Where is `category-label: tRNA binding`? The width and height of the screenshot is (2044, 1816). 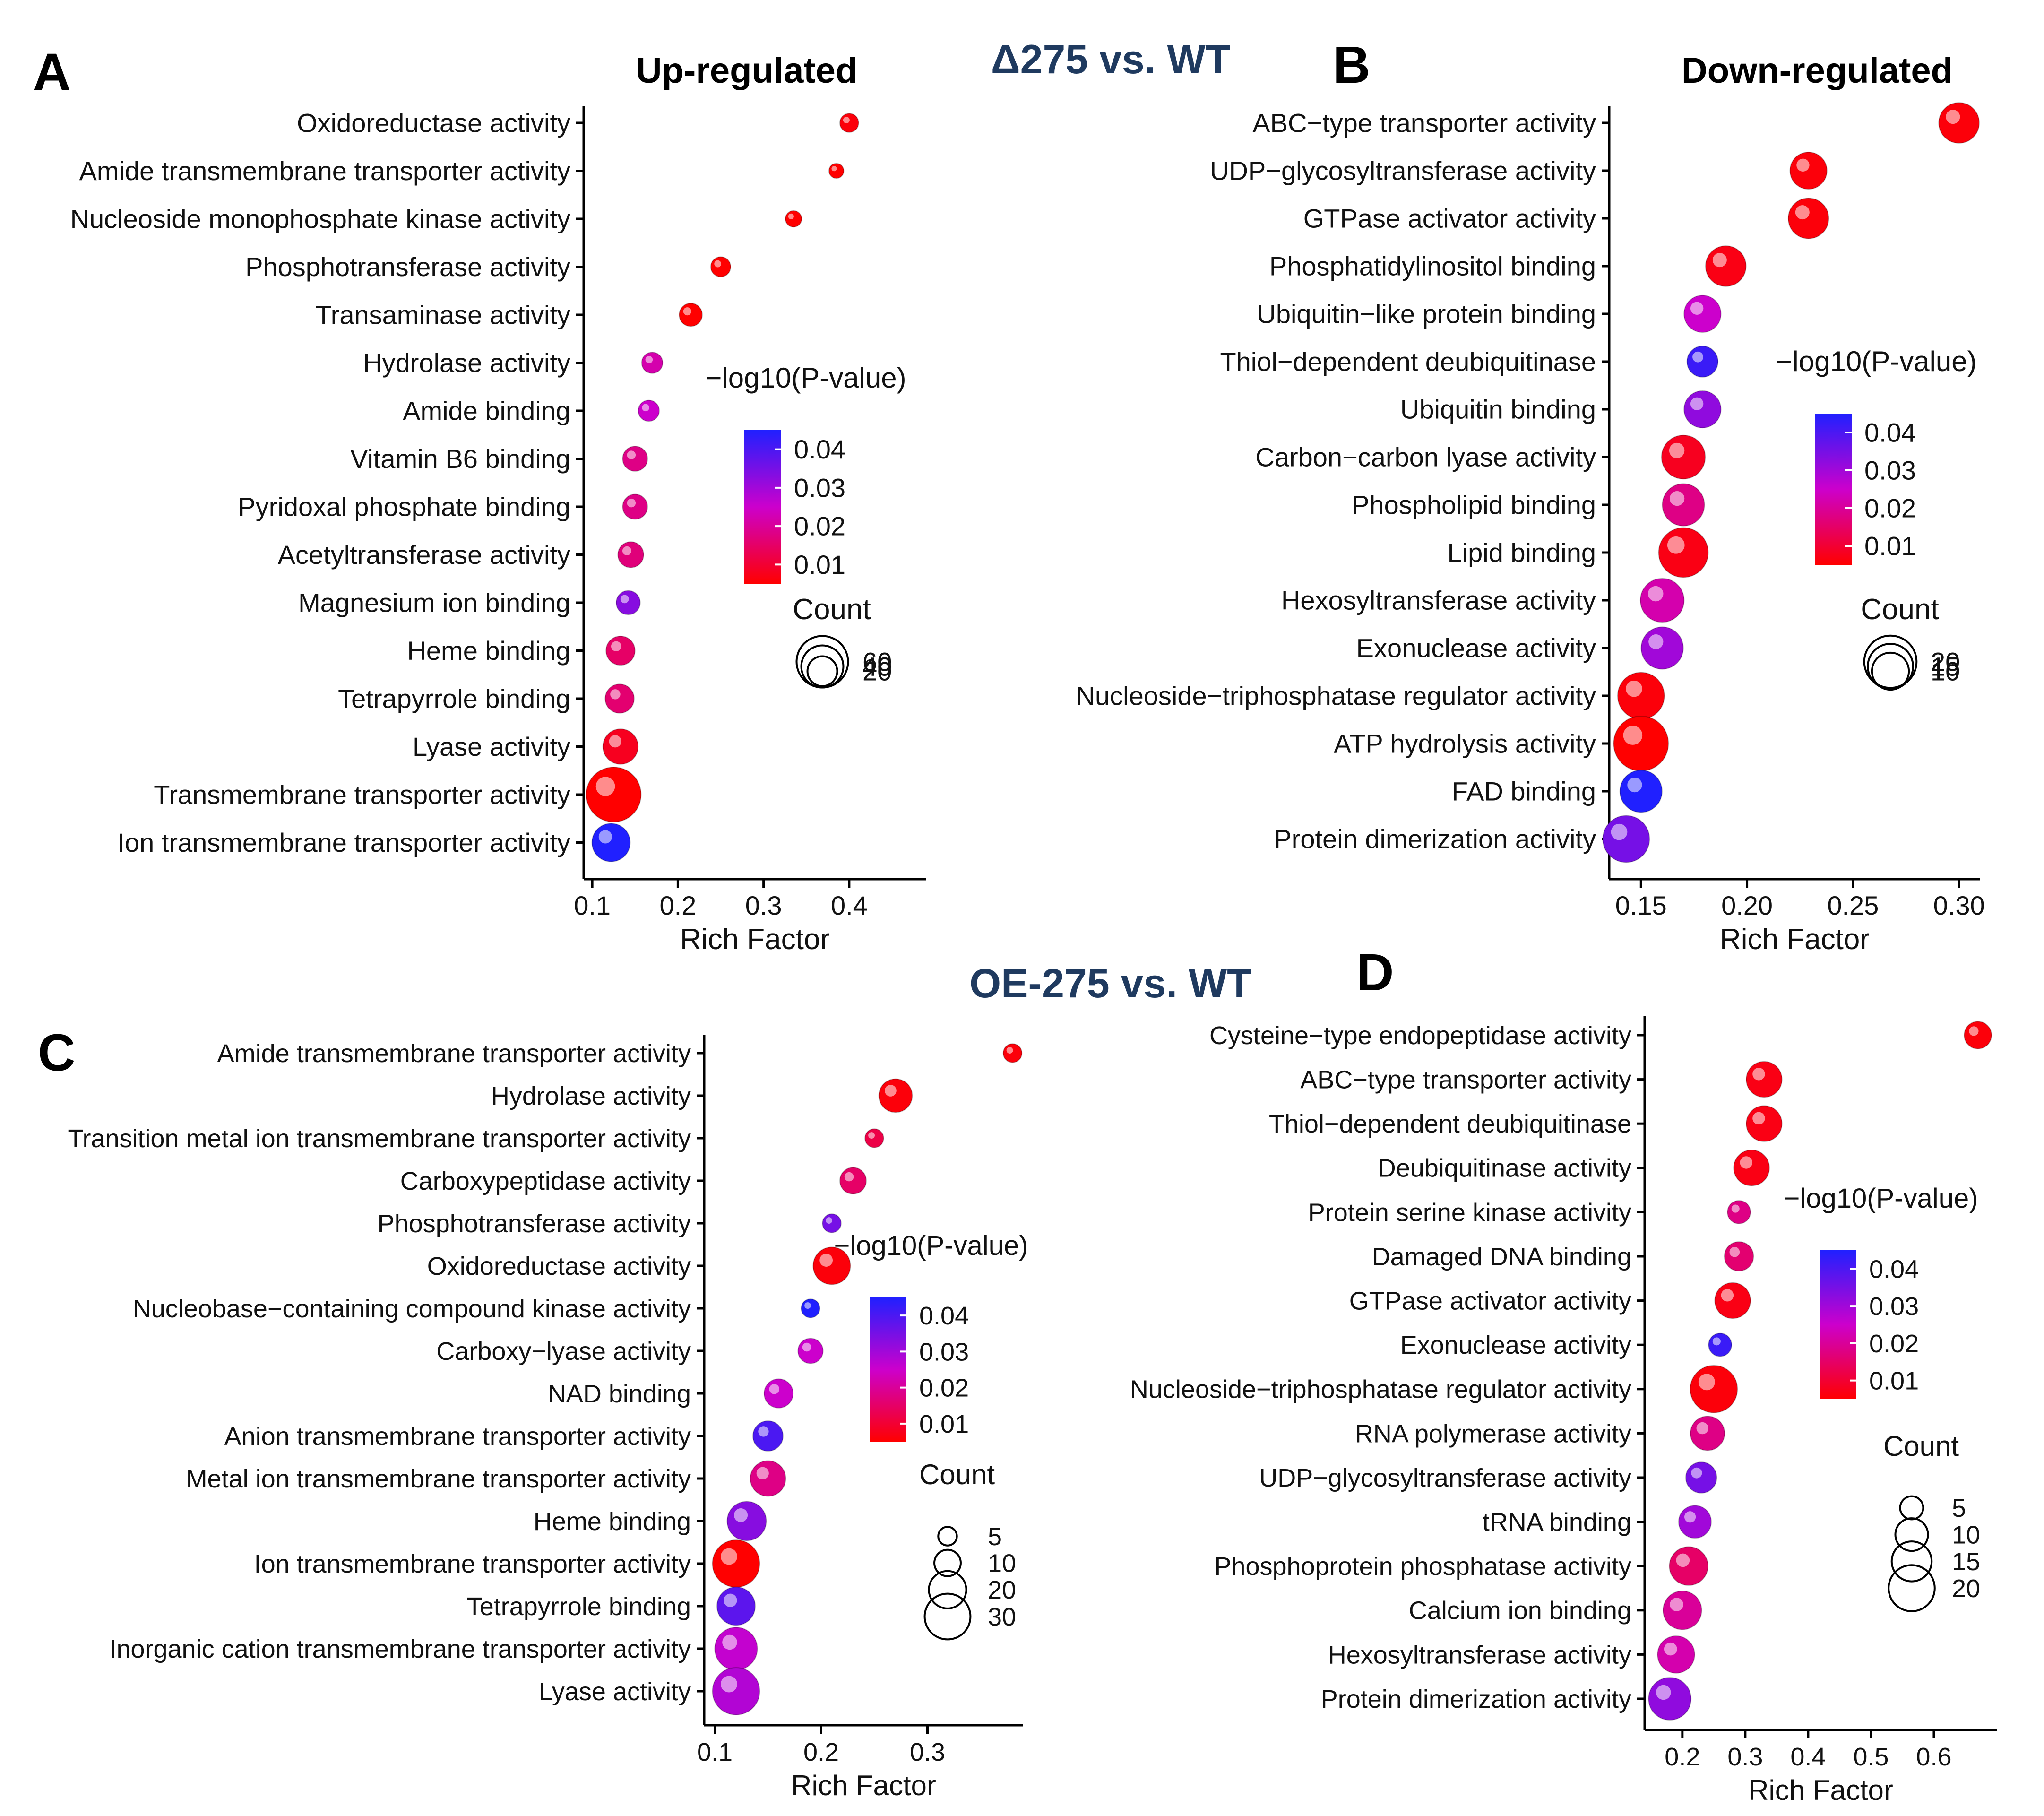 category-label: tRNA binding is located at coordinates (1557, 1522).